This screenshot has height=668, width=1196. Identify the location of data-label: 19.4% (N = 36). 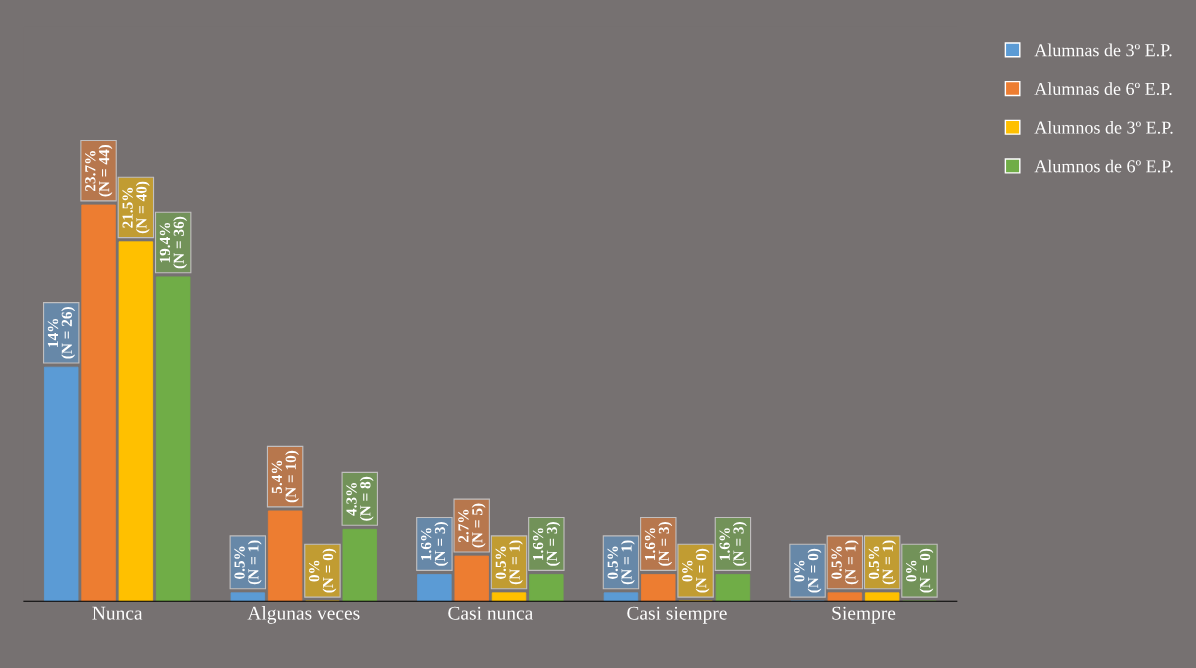
(173, 242).